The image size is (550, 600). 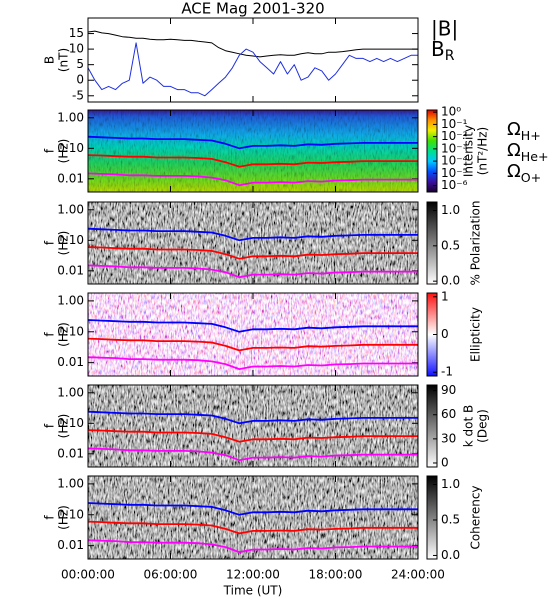 I want to click on spectrogram-texture, so click(x=253, y=151).